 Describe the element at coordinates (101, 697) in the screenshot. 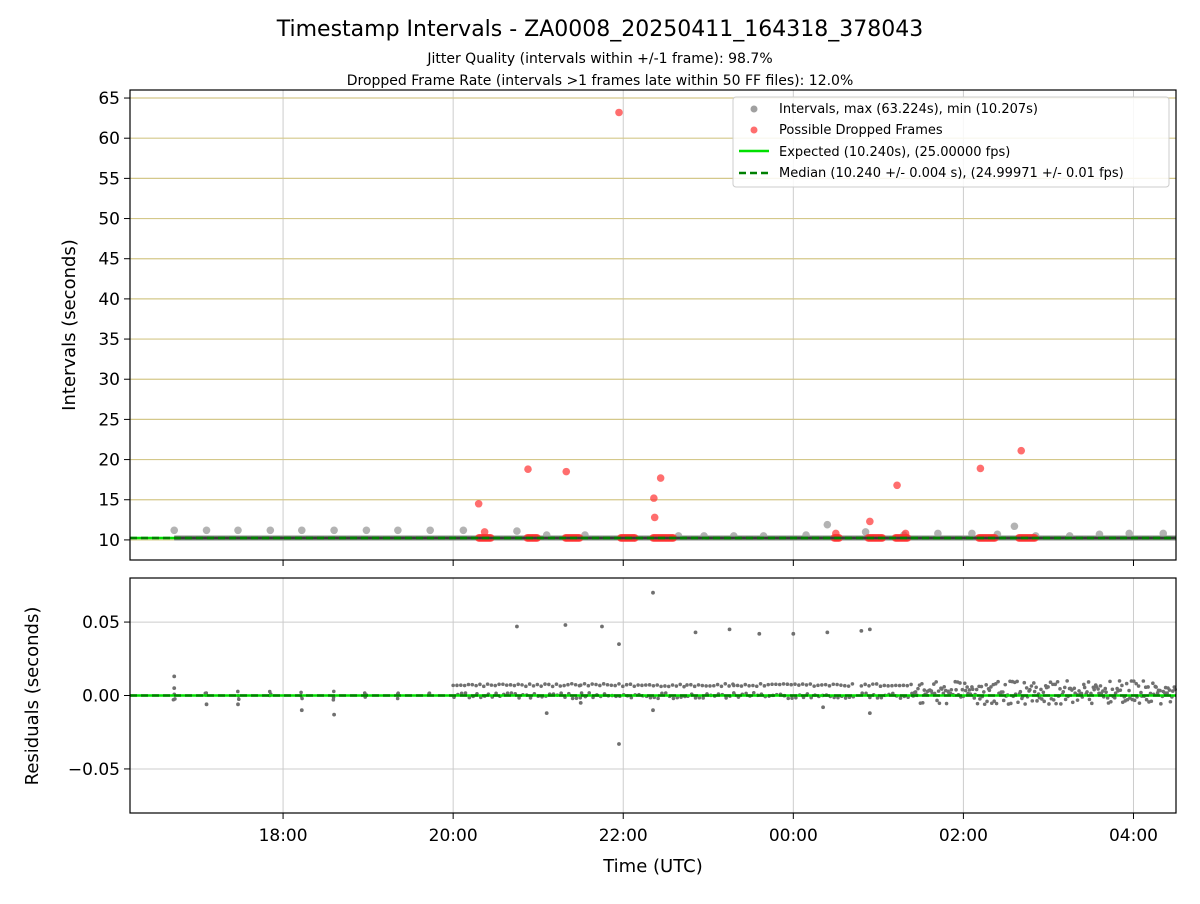

I see `bottom-y-tick-label: 0.00` at that location.